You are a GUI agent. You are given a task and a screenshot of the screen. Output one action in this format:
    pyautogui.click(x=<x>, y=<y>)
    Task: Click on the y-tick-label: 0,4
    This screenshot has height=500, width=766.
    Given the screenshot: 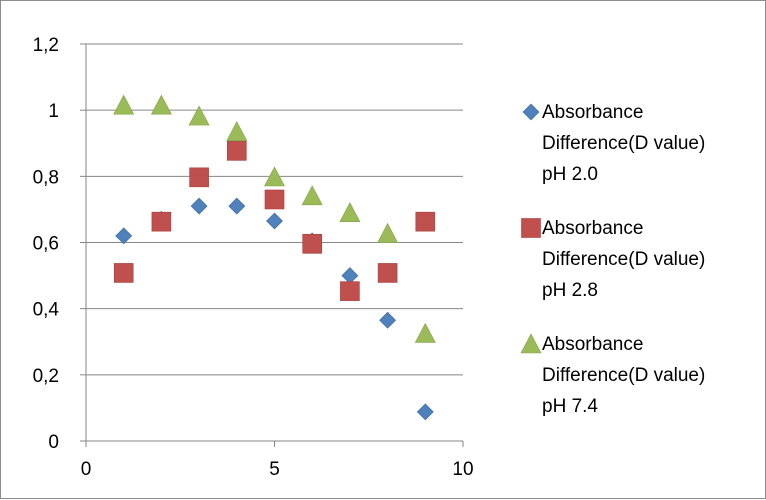 What is the action you would take?
    pyautogui.click(x=46, y=310)
    